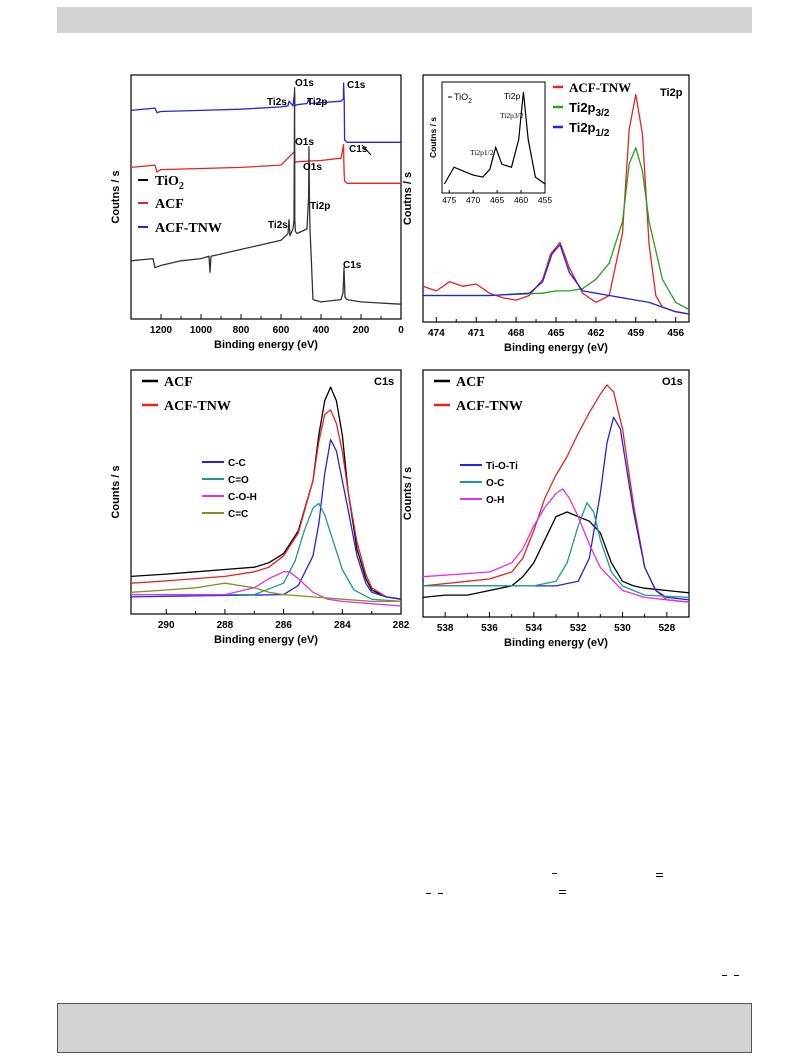 The image size is (793, 1057). I want to click on inset-x-tick-label: 455, so click(545, 200).